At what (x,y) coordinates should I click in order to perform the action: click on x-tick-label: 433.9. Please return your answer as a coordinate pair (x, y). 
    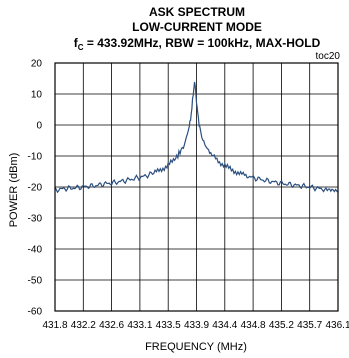
    Looking at the image, I should click on (196, 325).